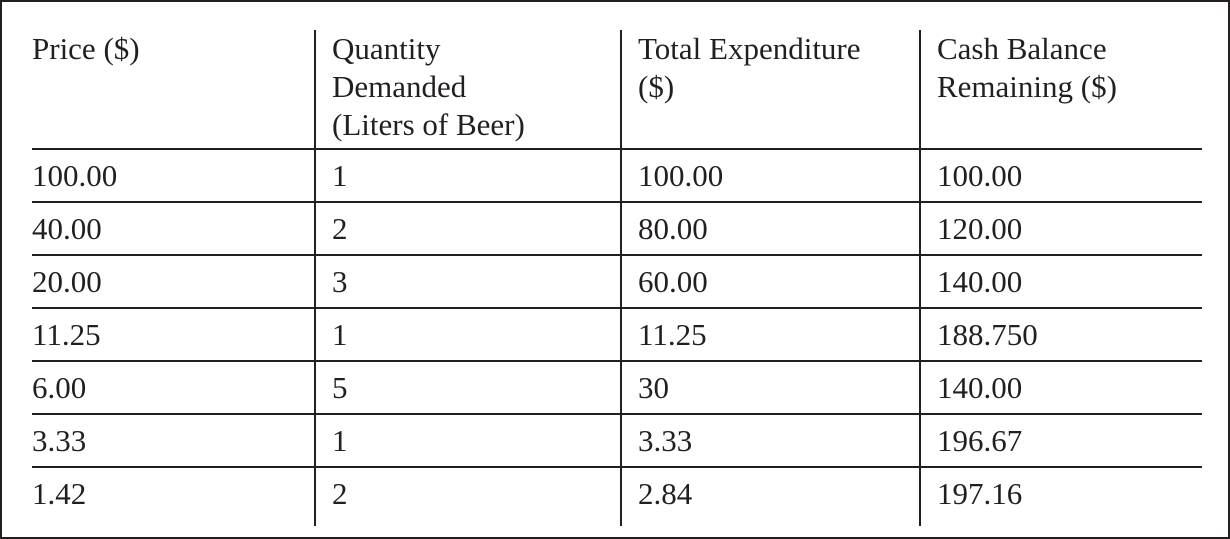  What do you see at coordinates (173, 335) in the screenshot?
I see `cell-price: 11.25` at bounding box center [173, 335].